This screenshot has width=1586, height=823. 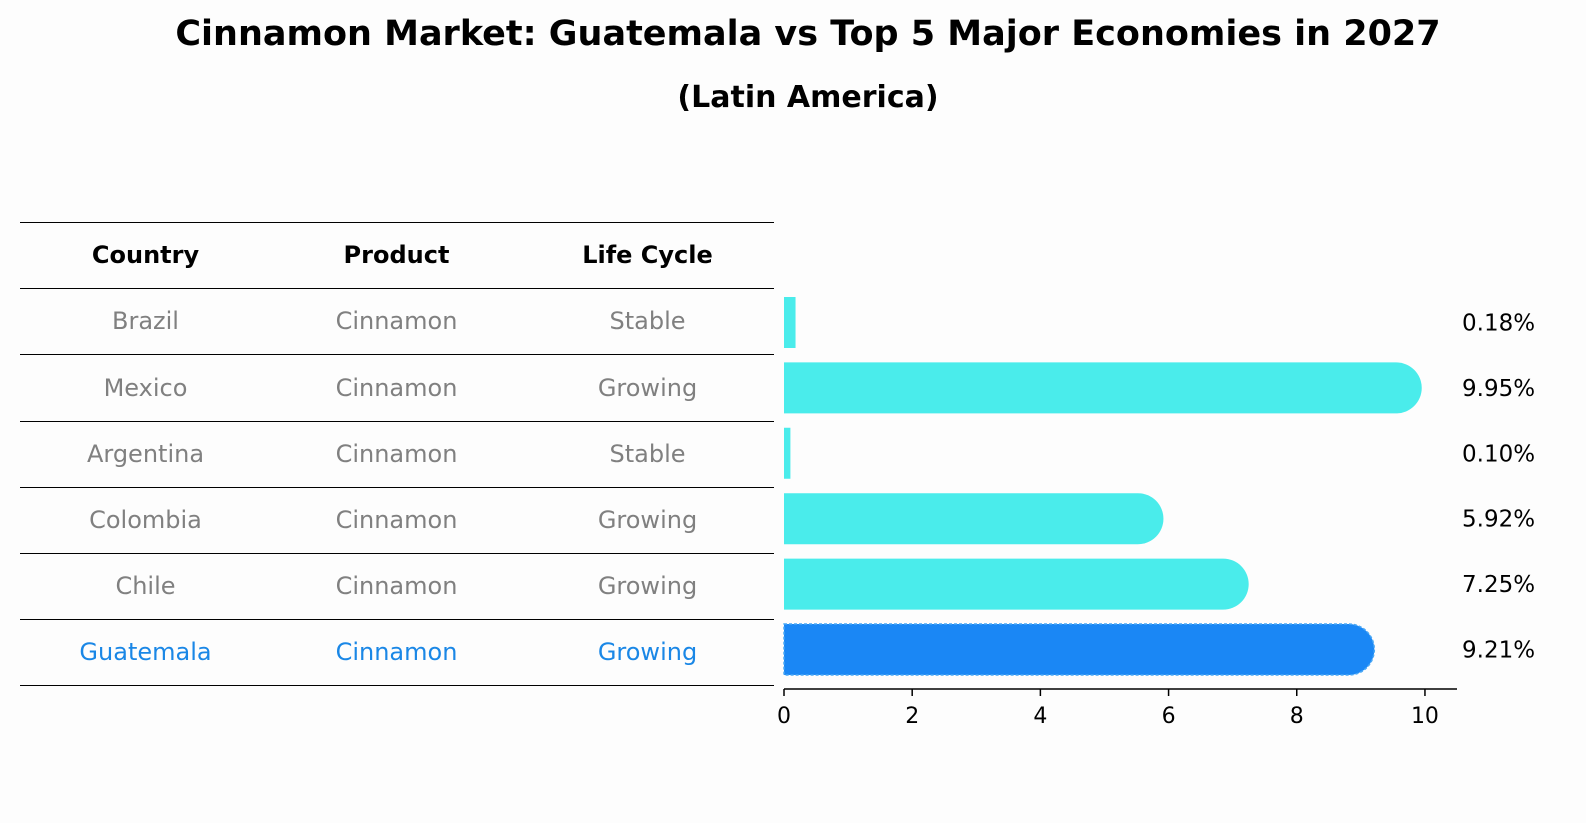 I want to click on value-label-guatemala: 9.21%, so click(x=1498, y=651).